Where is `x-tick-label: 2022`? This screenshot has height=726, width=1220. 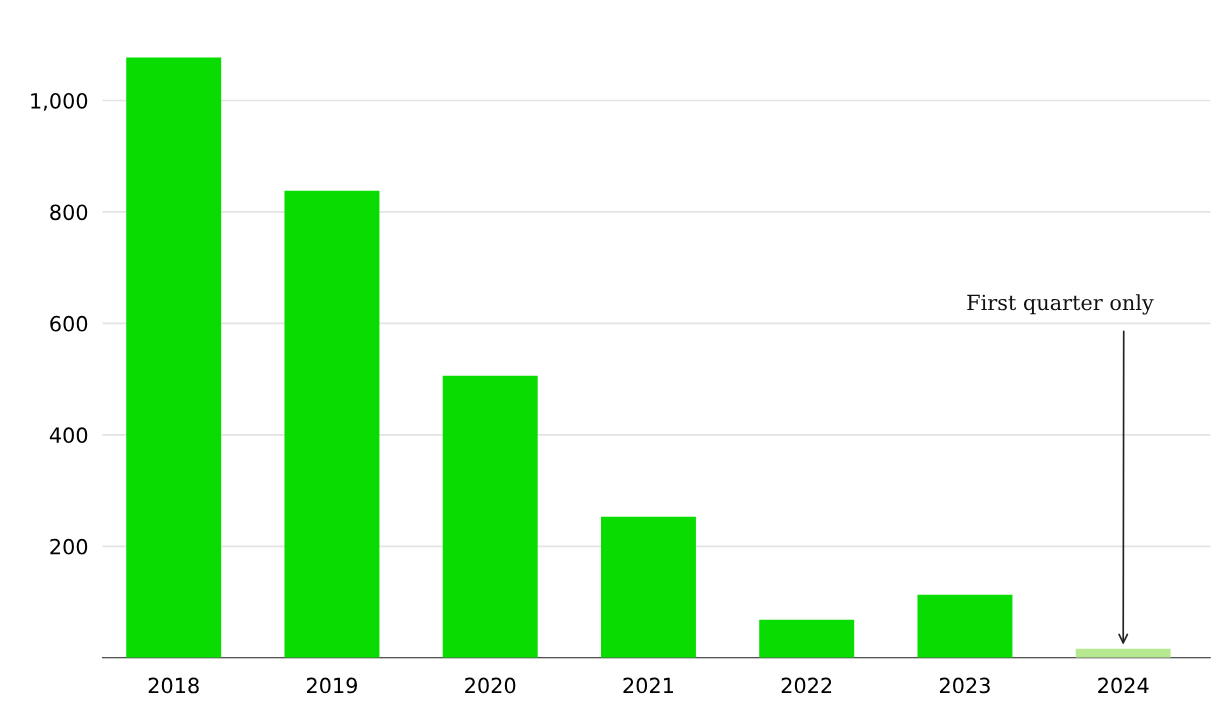
x-tick-label: 2022 is located at coordinates (806, 685).